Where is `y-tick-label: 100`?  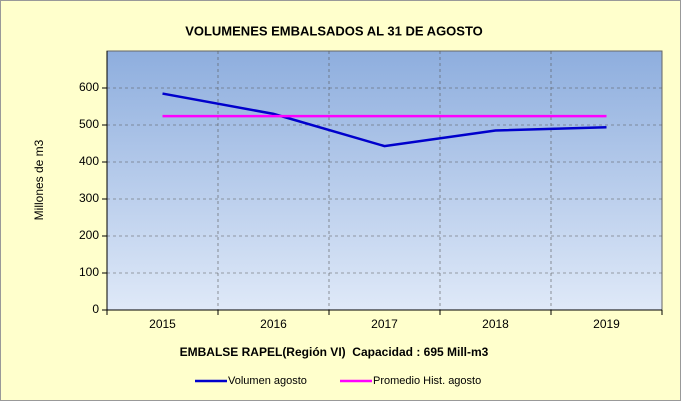
y-tick-label: 100 is located at coordinates (89, 272).